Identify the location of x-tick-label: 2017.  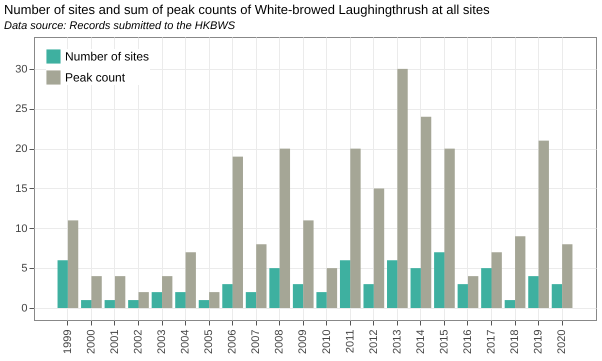
(492, 342).